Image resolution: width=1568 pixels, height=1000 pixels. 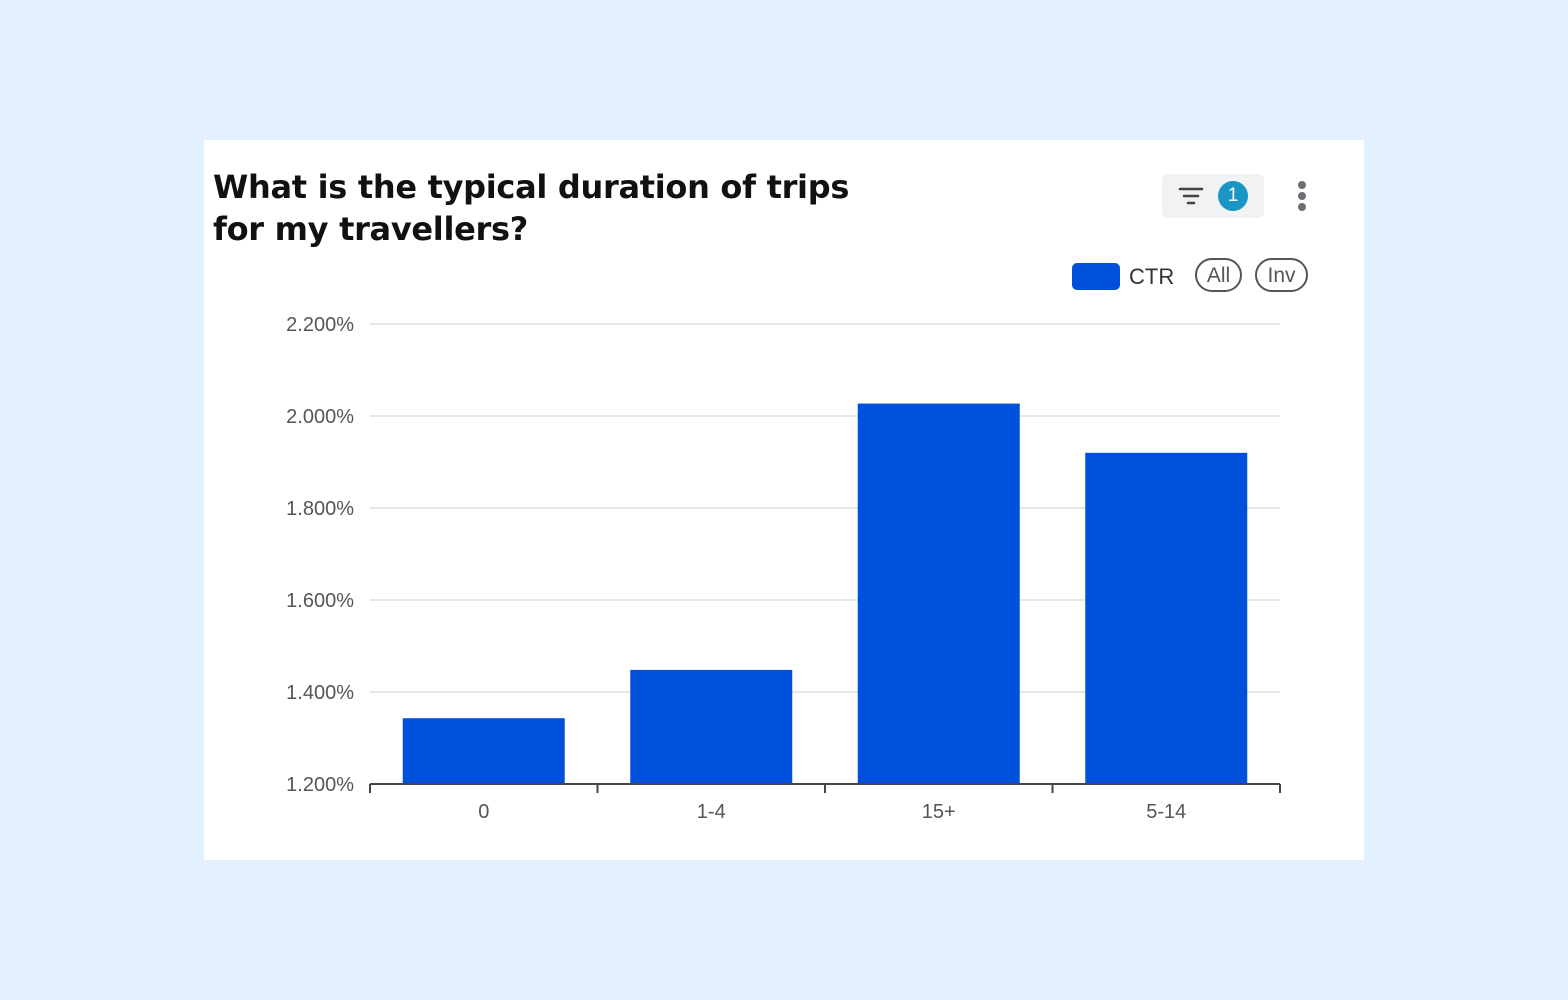 What do you see at coordinates (1213, 196) in the screenshot?
I see `filter-button: 1` at bounding box center [1213, 196].